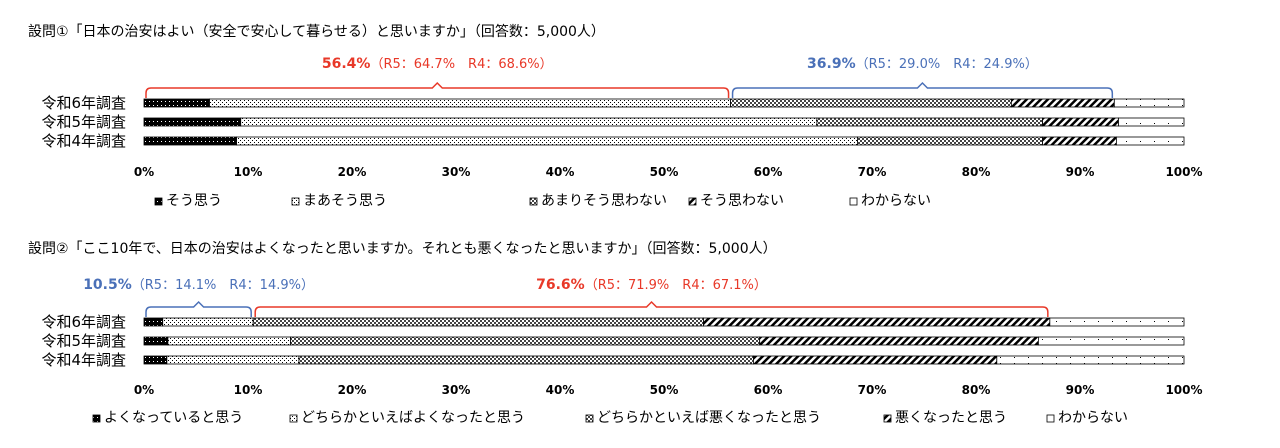  Describe the element at coordinates (346, 64) in the screenshot. I see `annotation-value: 56.4%` at that location.